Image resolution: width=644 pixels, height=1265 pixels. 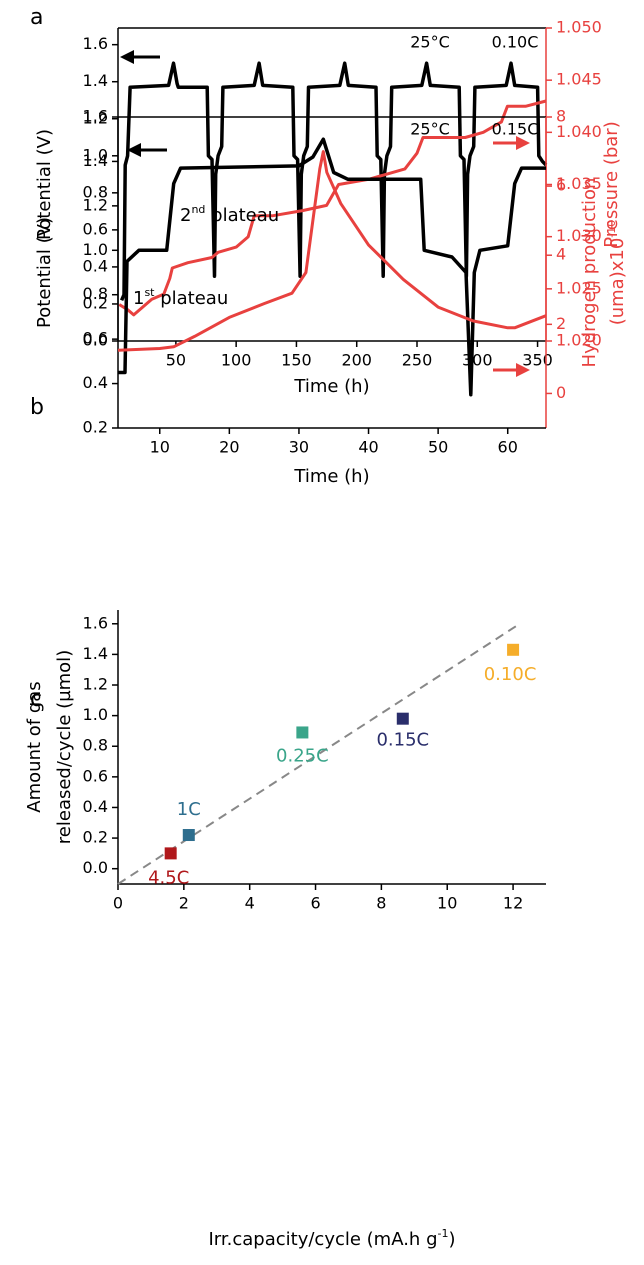 I want to click on y2-axis-label: Pressure (bar), so click(x=611, y=184).